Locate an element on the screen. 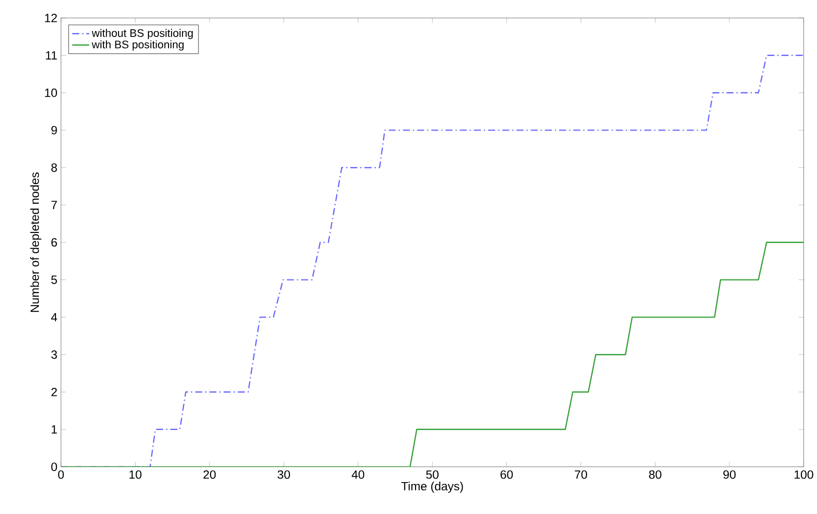  x-axis-title: Time (days) is located at coordinates (432, 487).